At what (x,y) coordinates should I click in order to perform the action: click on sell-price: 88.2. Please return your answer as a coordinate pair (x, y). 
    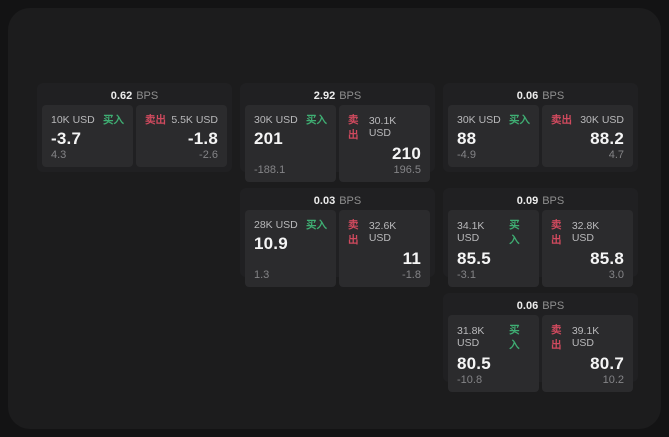
    Looking at the image, I should click on (607, 138).